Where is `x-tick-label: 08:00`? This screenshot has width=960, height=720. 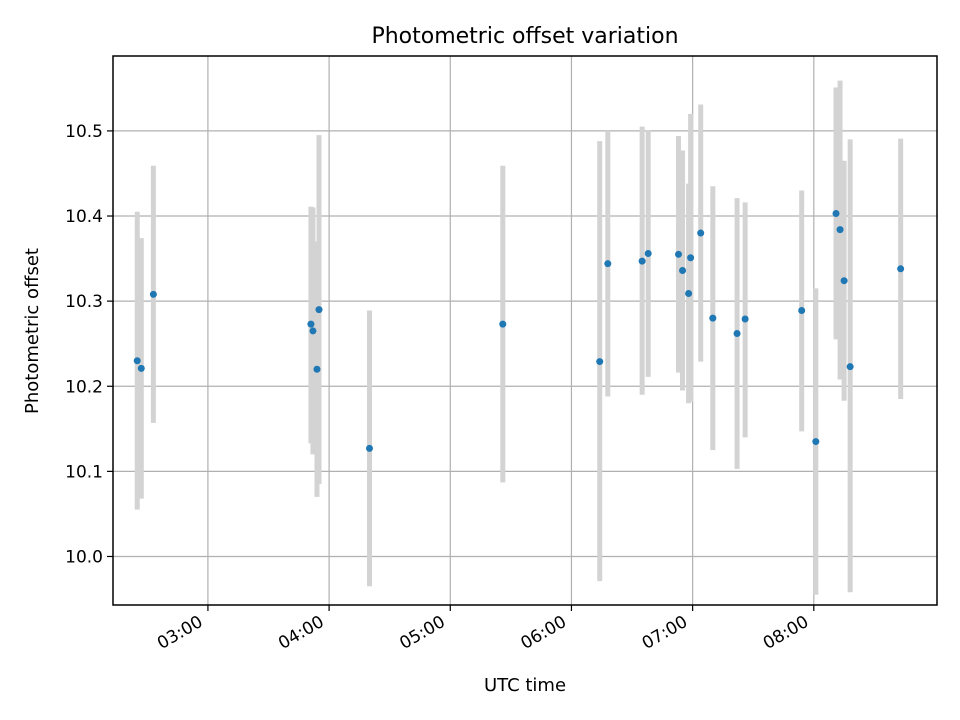 x-tick-label: 08:00 is located at coordinates (786, 633).